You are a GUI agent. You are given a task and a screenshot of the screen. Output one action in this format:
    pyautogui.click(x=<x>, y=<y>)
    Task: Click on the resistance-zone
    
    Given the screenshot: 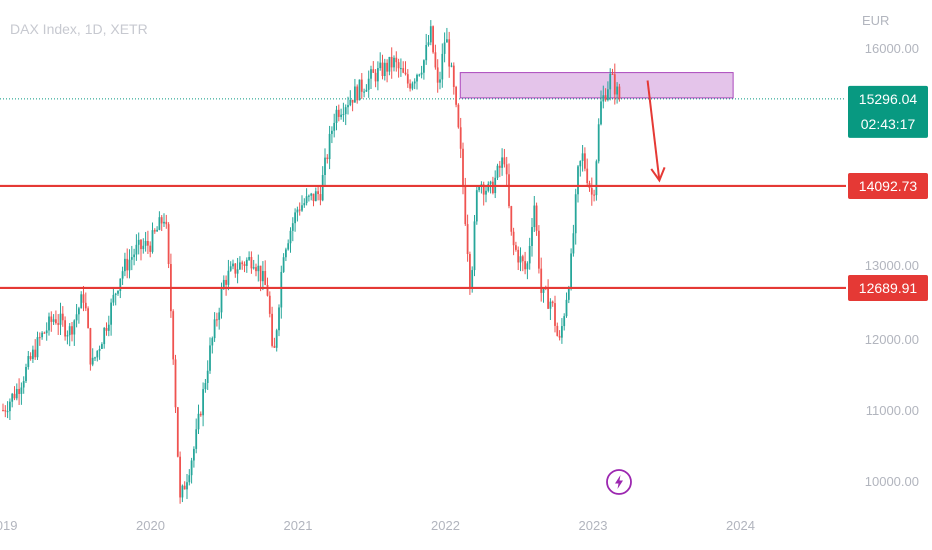 What is the action you would take?
    pyautogui.click(x=596, y=85)
    